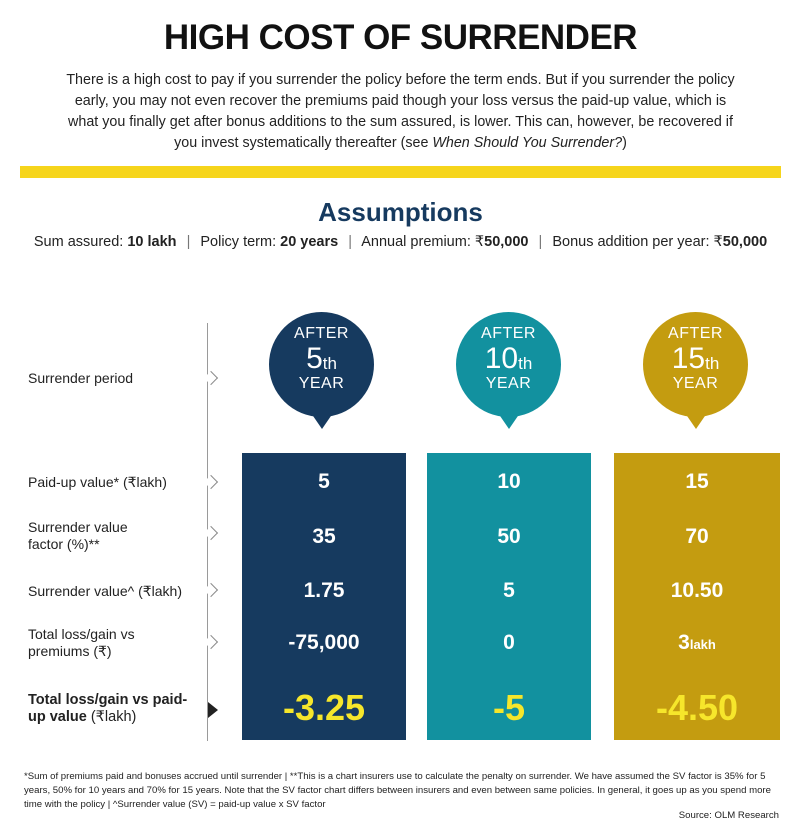 Image resolution: width=801 pixels, height=829 pixels. I want to click on cell-loss-vs-paid-up: -5, so click(508, 707).